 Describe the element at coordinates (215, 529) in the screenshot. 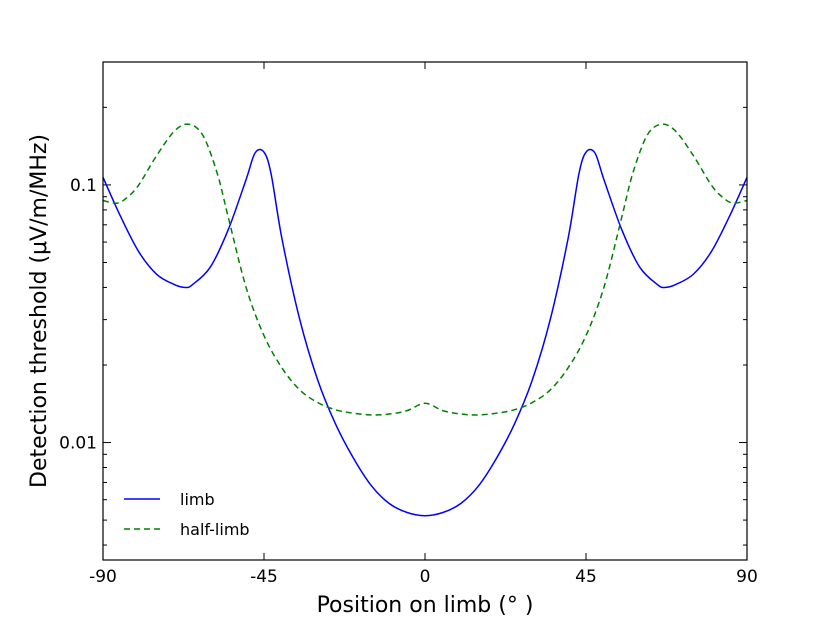

I see `legend-label-half-limb: half-limb` at that location.